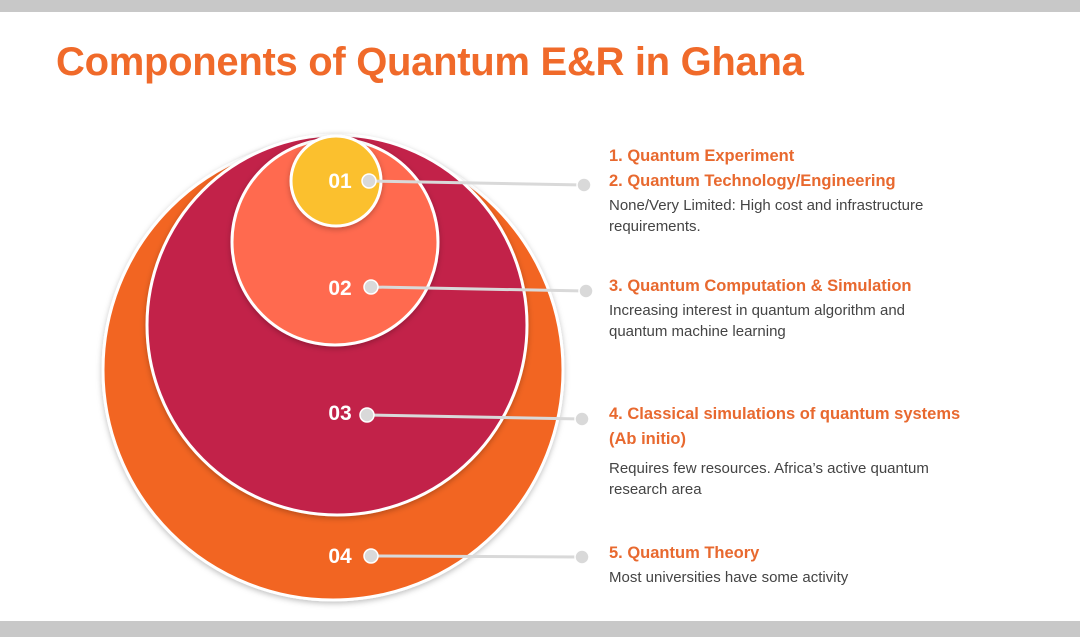  What do you see at coordinates (340, 556) in the screenshot?
I see `level-number-04: 04` at bounding box center [340, 556].